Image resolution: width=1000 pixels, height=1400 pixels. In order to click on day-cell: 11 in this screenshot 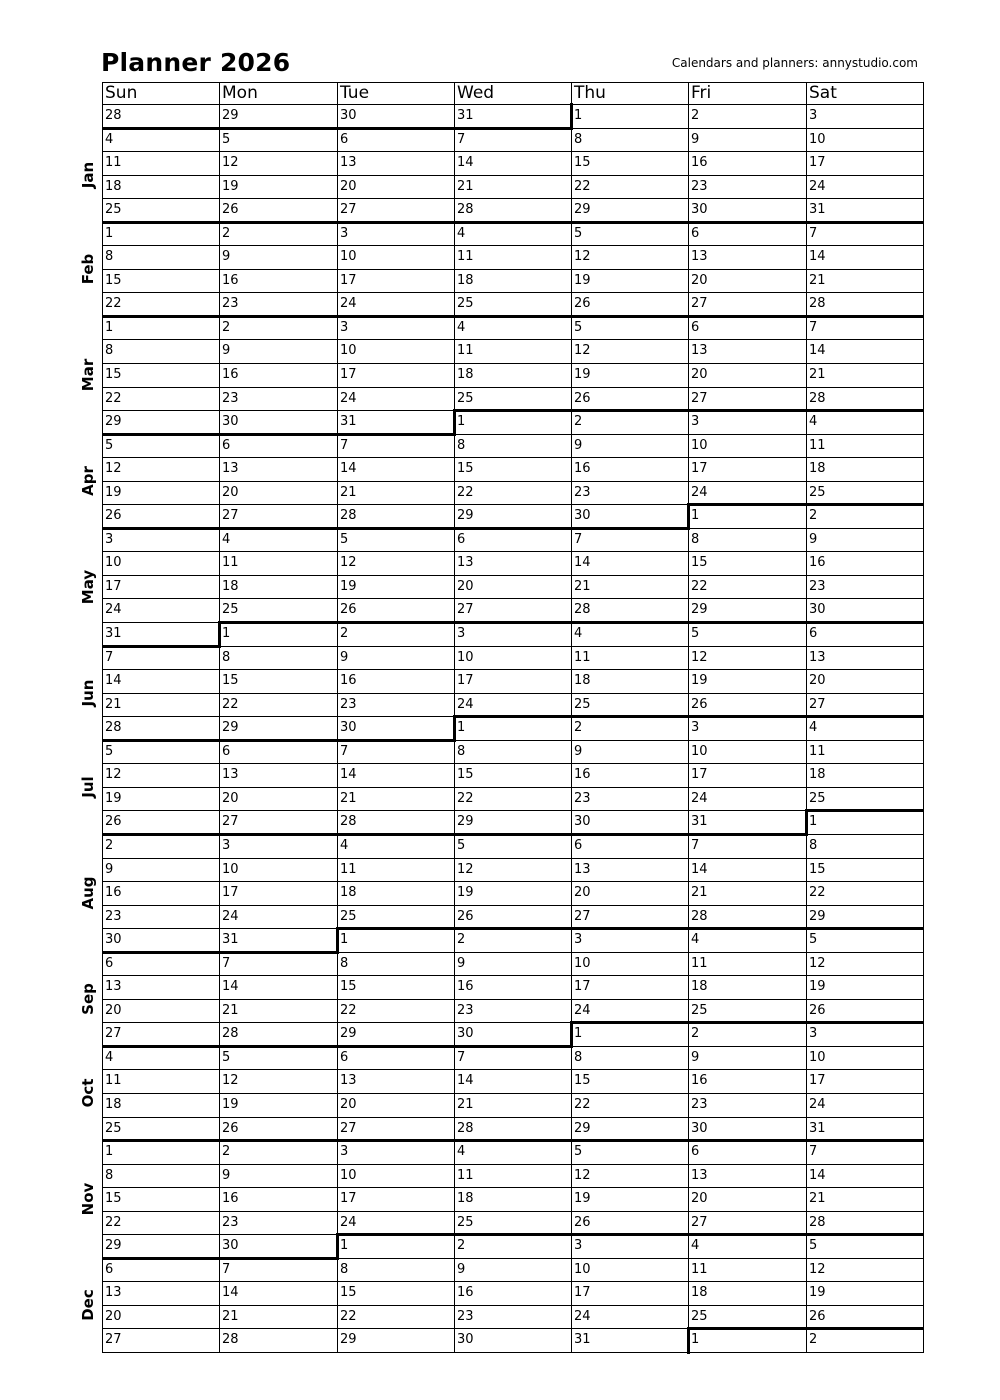, I will do `click(348, 869)`.